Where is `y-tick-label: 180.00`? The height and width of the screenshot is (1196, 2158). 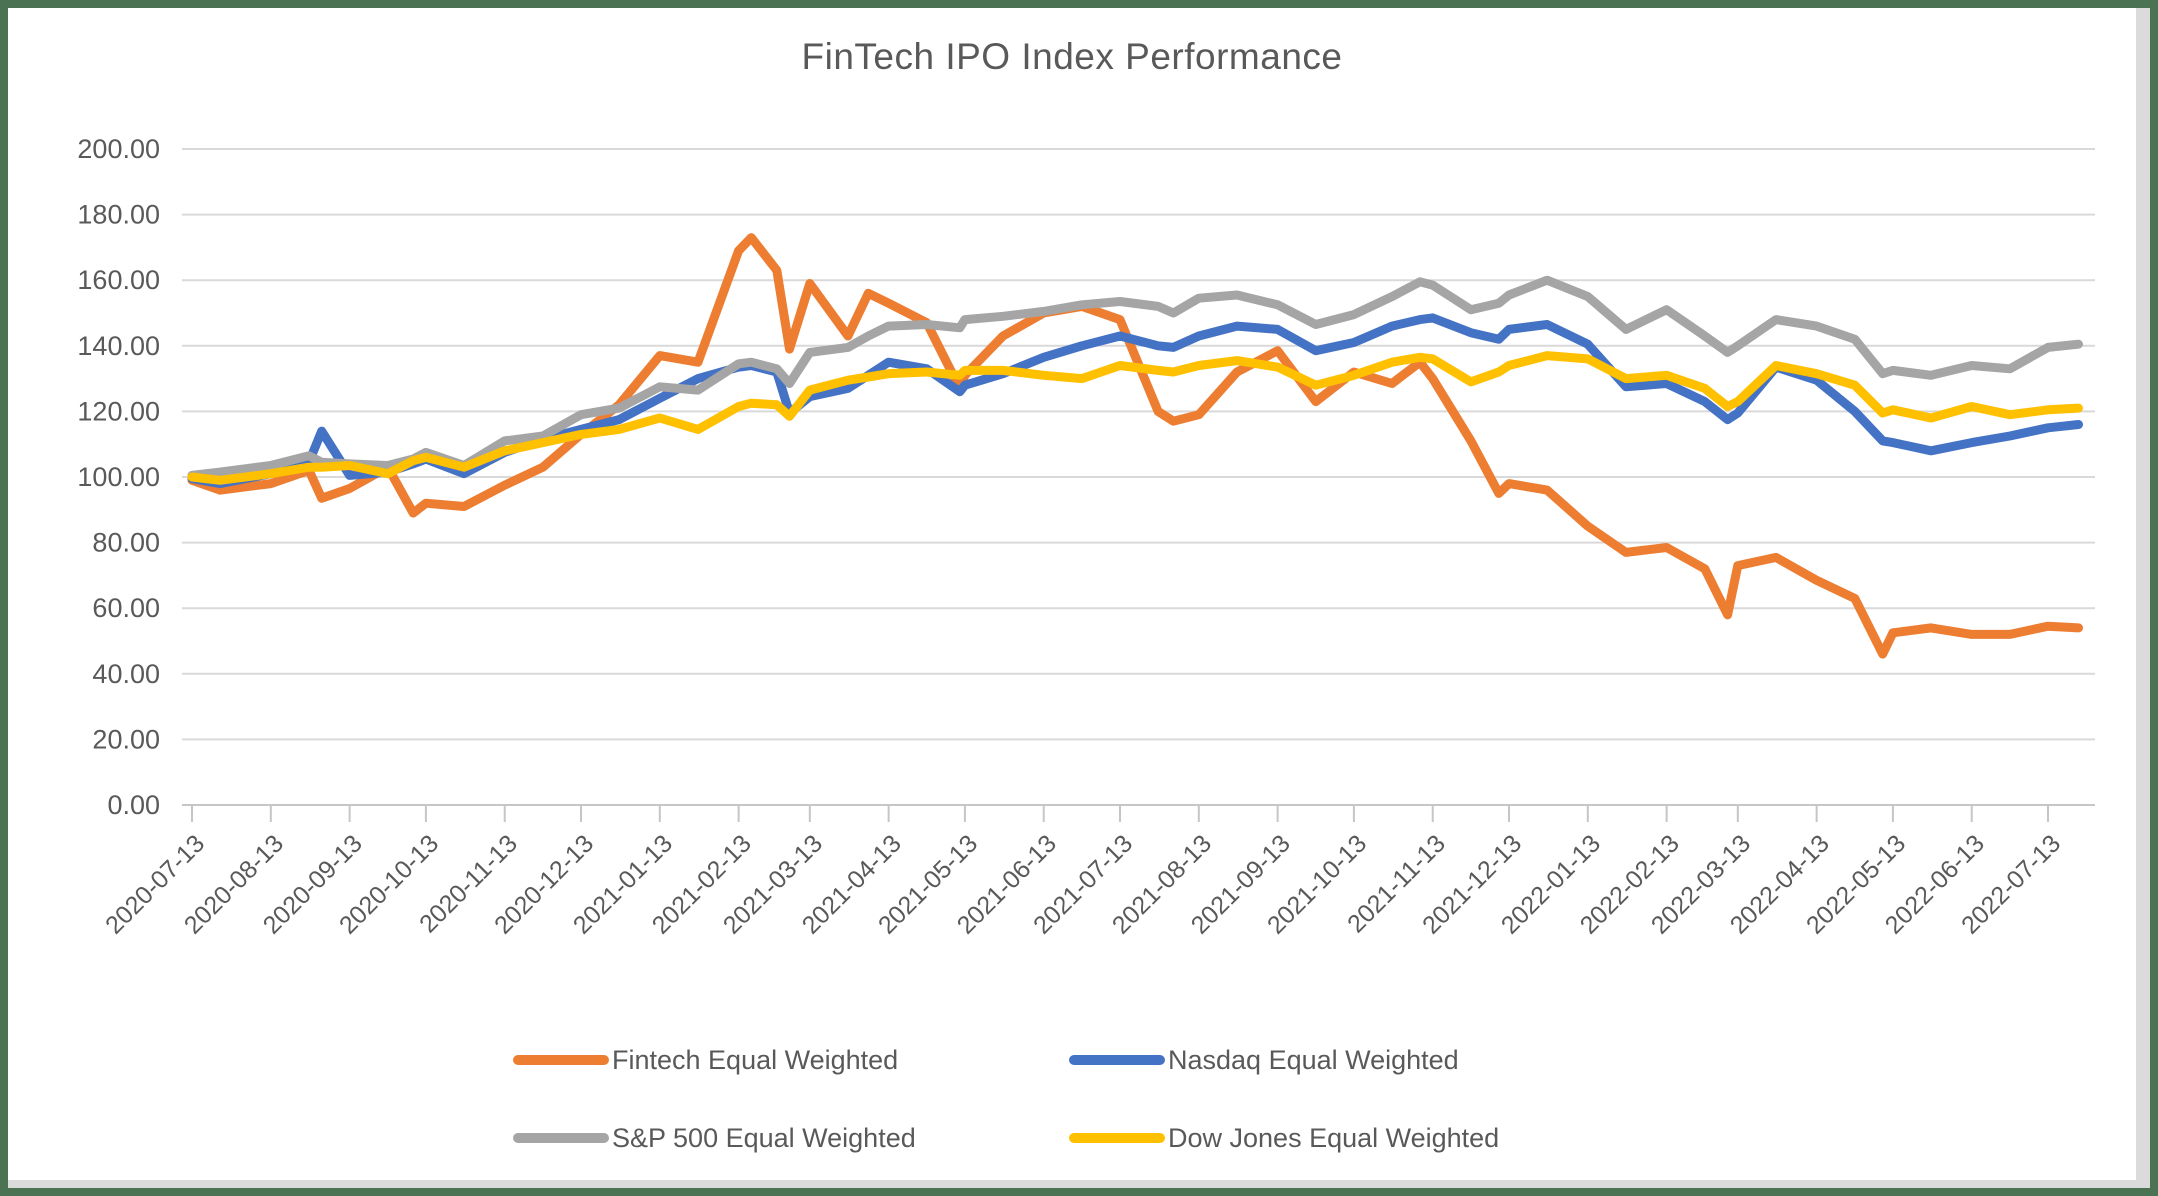 y-tick-label: 180.00 is located at coordinates (118, 215).